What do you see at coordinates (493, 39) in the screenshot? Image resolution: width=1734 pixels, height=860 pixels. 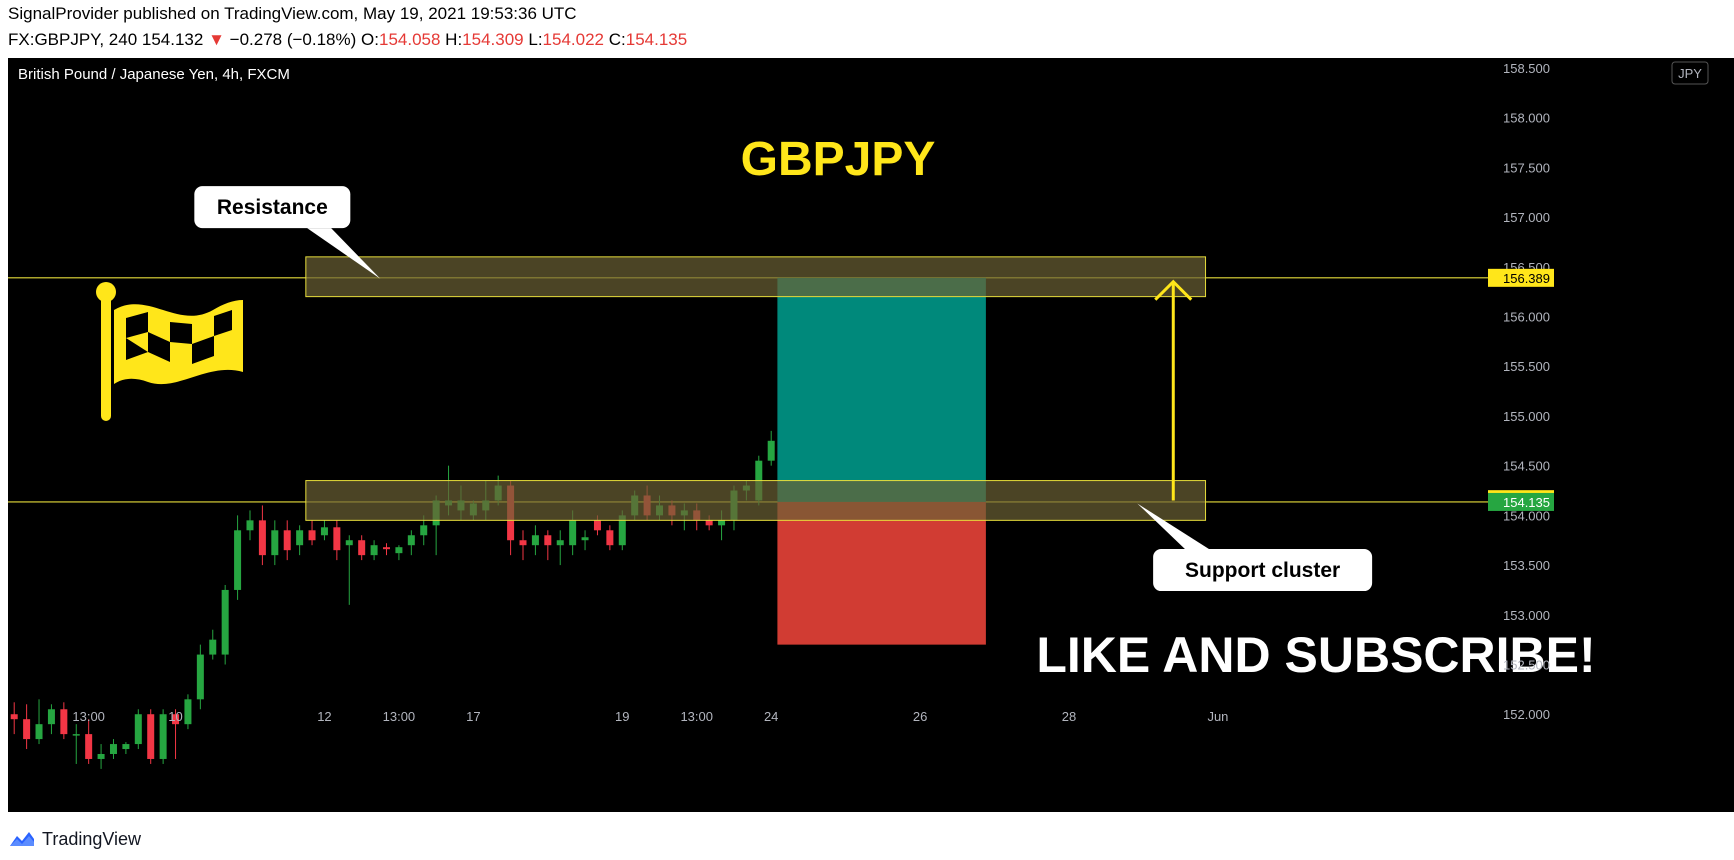 I see `high-value: 154.309` at bounding box center [493, 39].